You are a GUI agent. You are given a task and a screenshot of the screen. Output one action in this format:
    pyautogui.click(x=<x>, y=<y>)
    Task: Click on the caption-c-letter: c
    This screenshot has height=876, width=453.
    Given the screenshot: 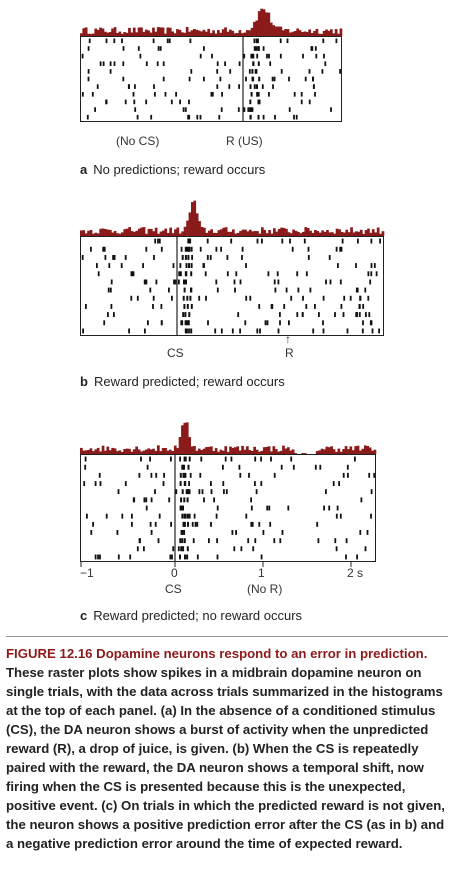 What is the action you would take?
    pyautogui.click(x=84, y=615)
    